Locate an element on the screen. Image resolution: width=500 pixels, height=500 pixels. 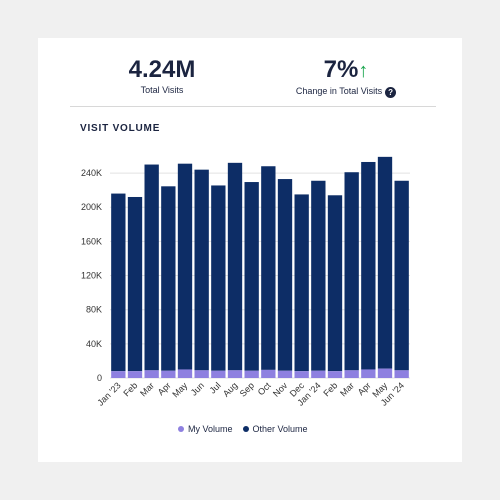
y-tick-label: 120K is located at coordinates (91, 276).